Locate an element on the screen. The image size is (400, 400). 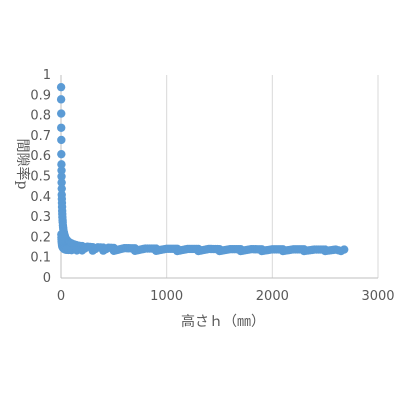
y-tick-label: 0.6 is located at coordinates (40, 156).